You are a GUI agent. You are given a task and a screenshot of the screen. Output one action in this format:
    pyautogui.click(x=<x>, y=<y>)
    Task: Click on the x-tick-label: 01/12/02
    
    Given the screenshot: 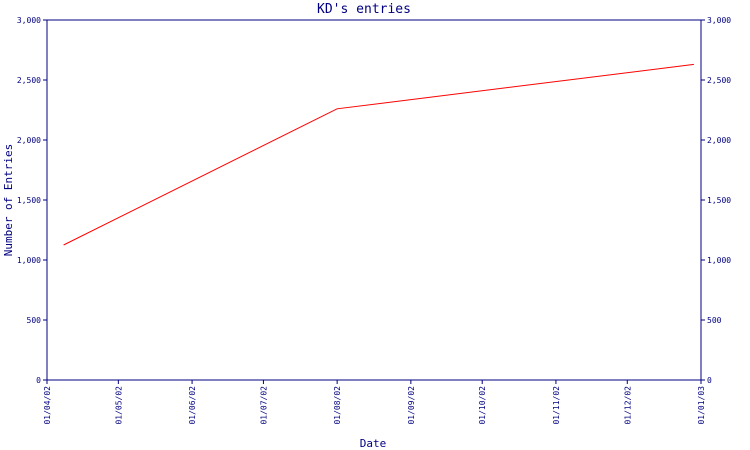 What is the action you would take?
    pyautogui.click(x=627, y=405)
    